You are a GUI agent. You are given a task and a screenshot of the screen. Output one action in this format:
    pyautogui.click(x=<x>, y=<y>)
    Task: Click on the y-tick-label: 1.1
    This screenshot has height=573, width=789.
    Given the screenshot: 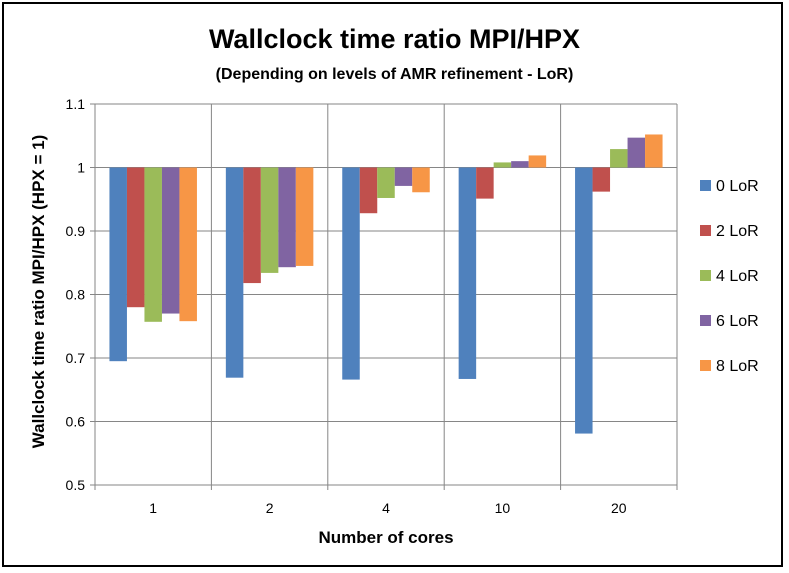 What is the action you would take?
    pyautogui.click(x=76, y=104)
    